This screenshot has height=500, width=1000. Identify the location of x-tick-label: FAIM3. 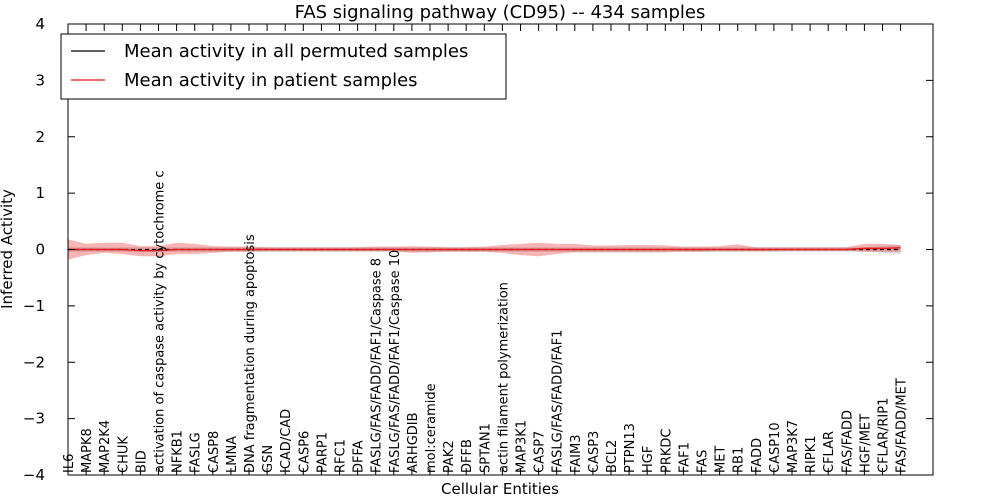
(576, 454).